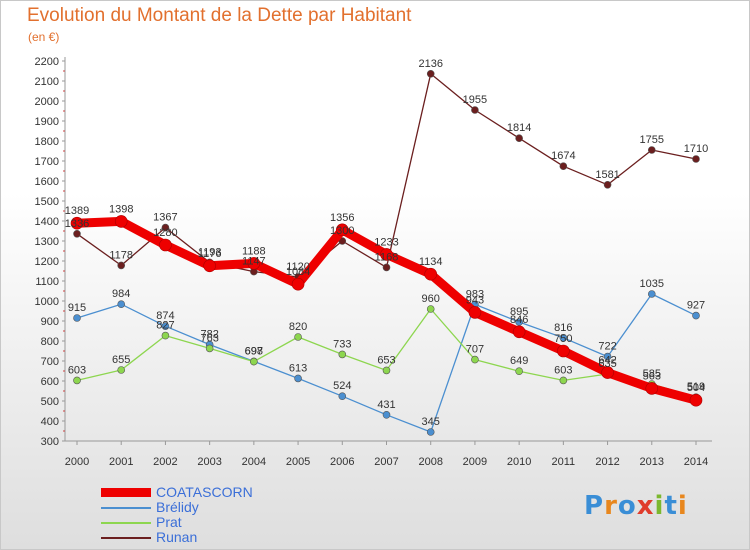  I want to click on data-label: 1035, so click(652, 284).